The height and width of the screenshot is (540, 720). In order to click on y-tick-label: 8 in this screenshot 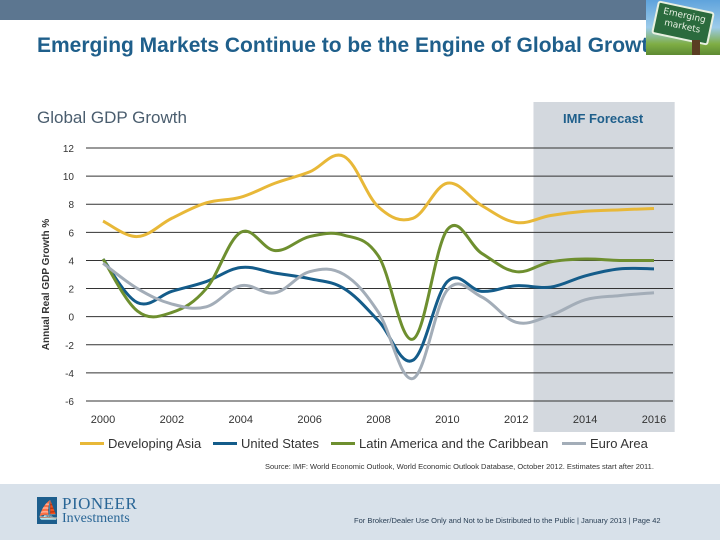, I will do `click(71, 205)`.